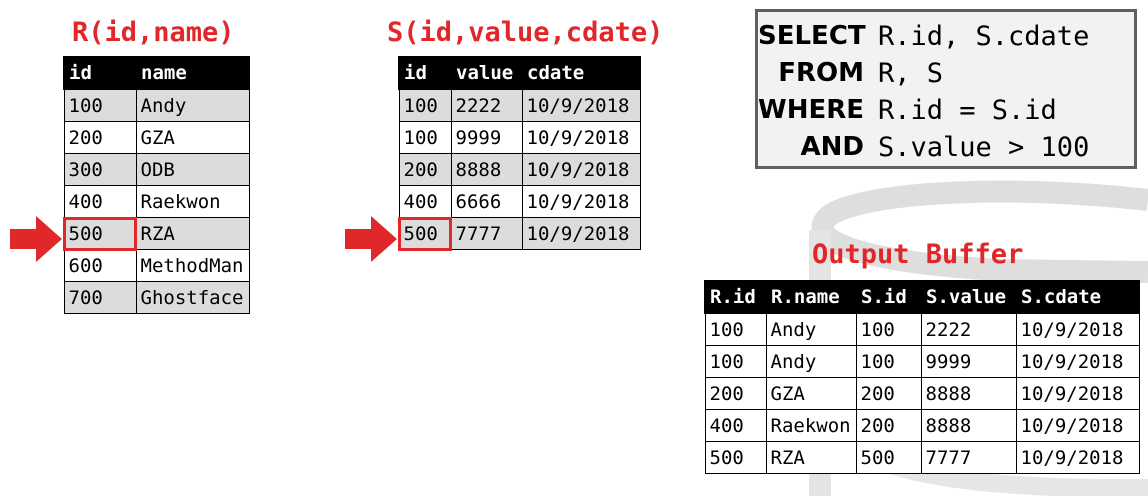  Describe the element at coordinates (425, 233) in the screenshot. I see `s-cell-id-highlighted: 500` at that location.